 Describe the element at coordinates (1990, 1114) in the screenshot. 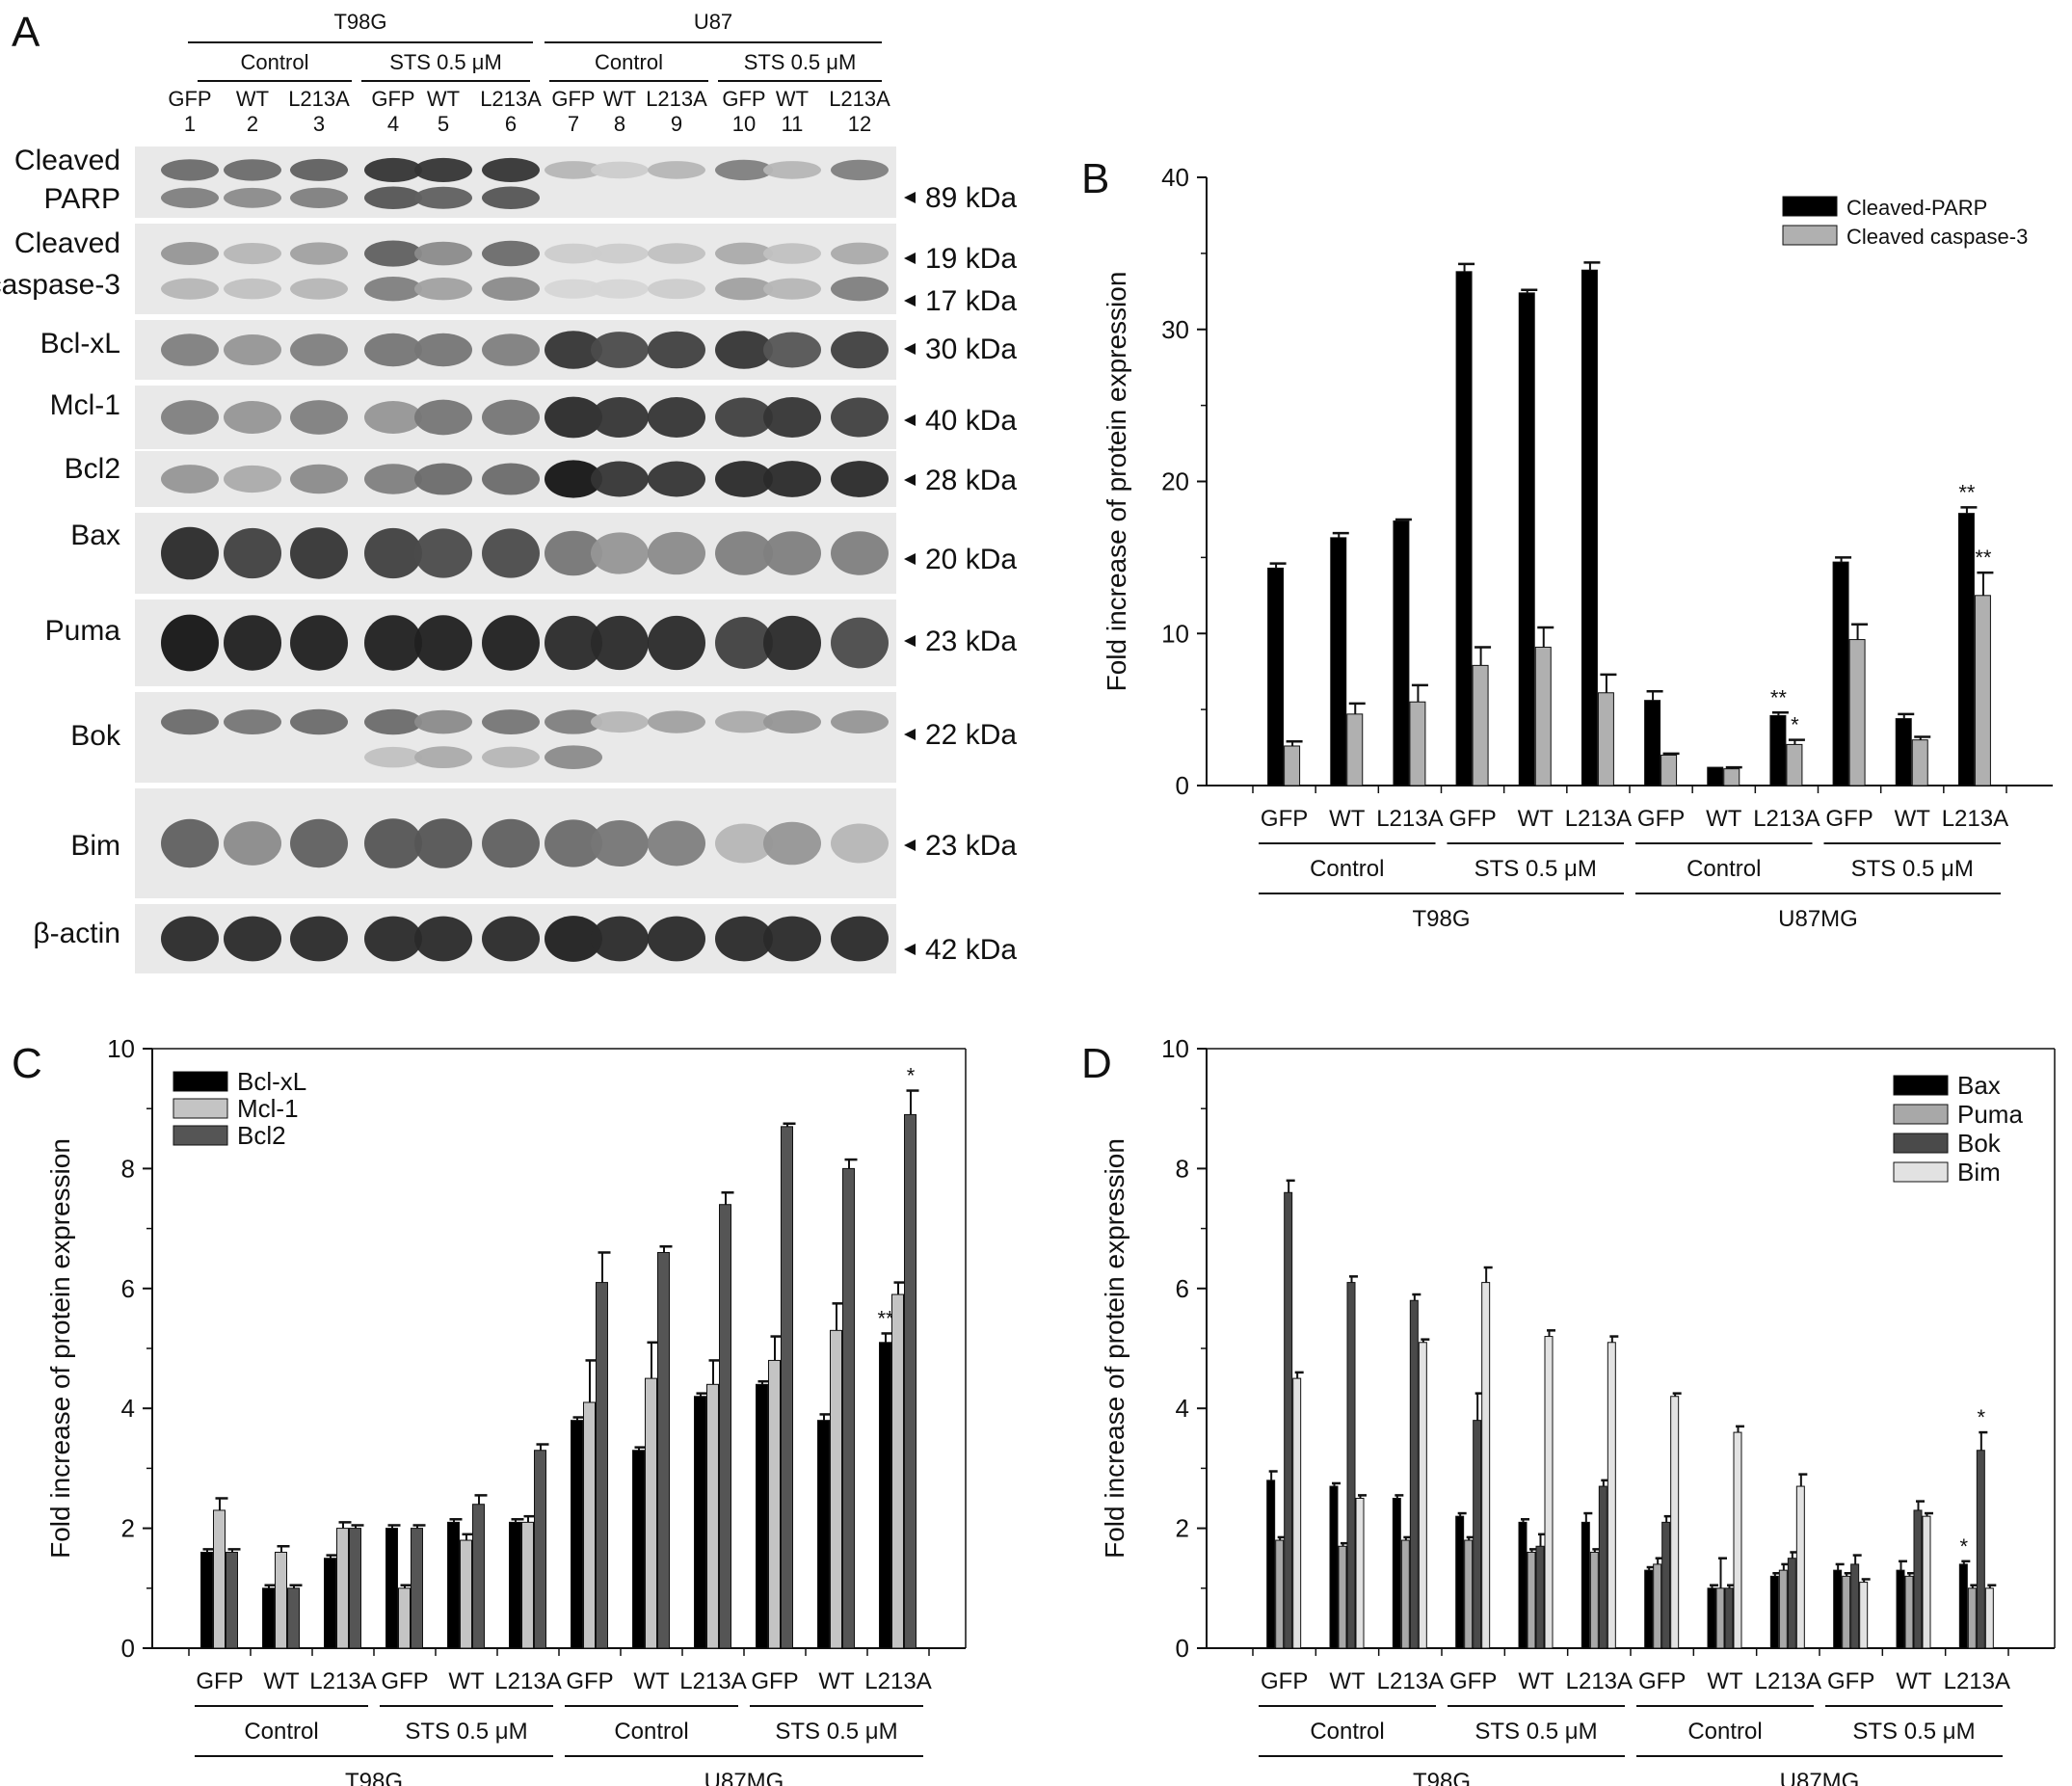

I see `legend-label: Puma` at that location.